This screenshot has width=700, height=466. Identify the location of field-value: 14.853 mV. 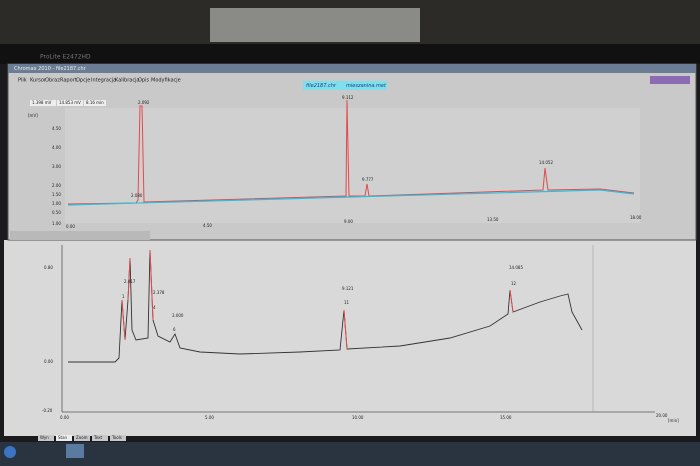
(70, 102).